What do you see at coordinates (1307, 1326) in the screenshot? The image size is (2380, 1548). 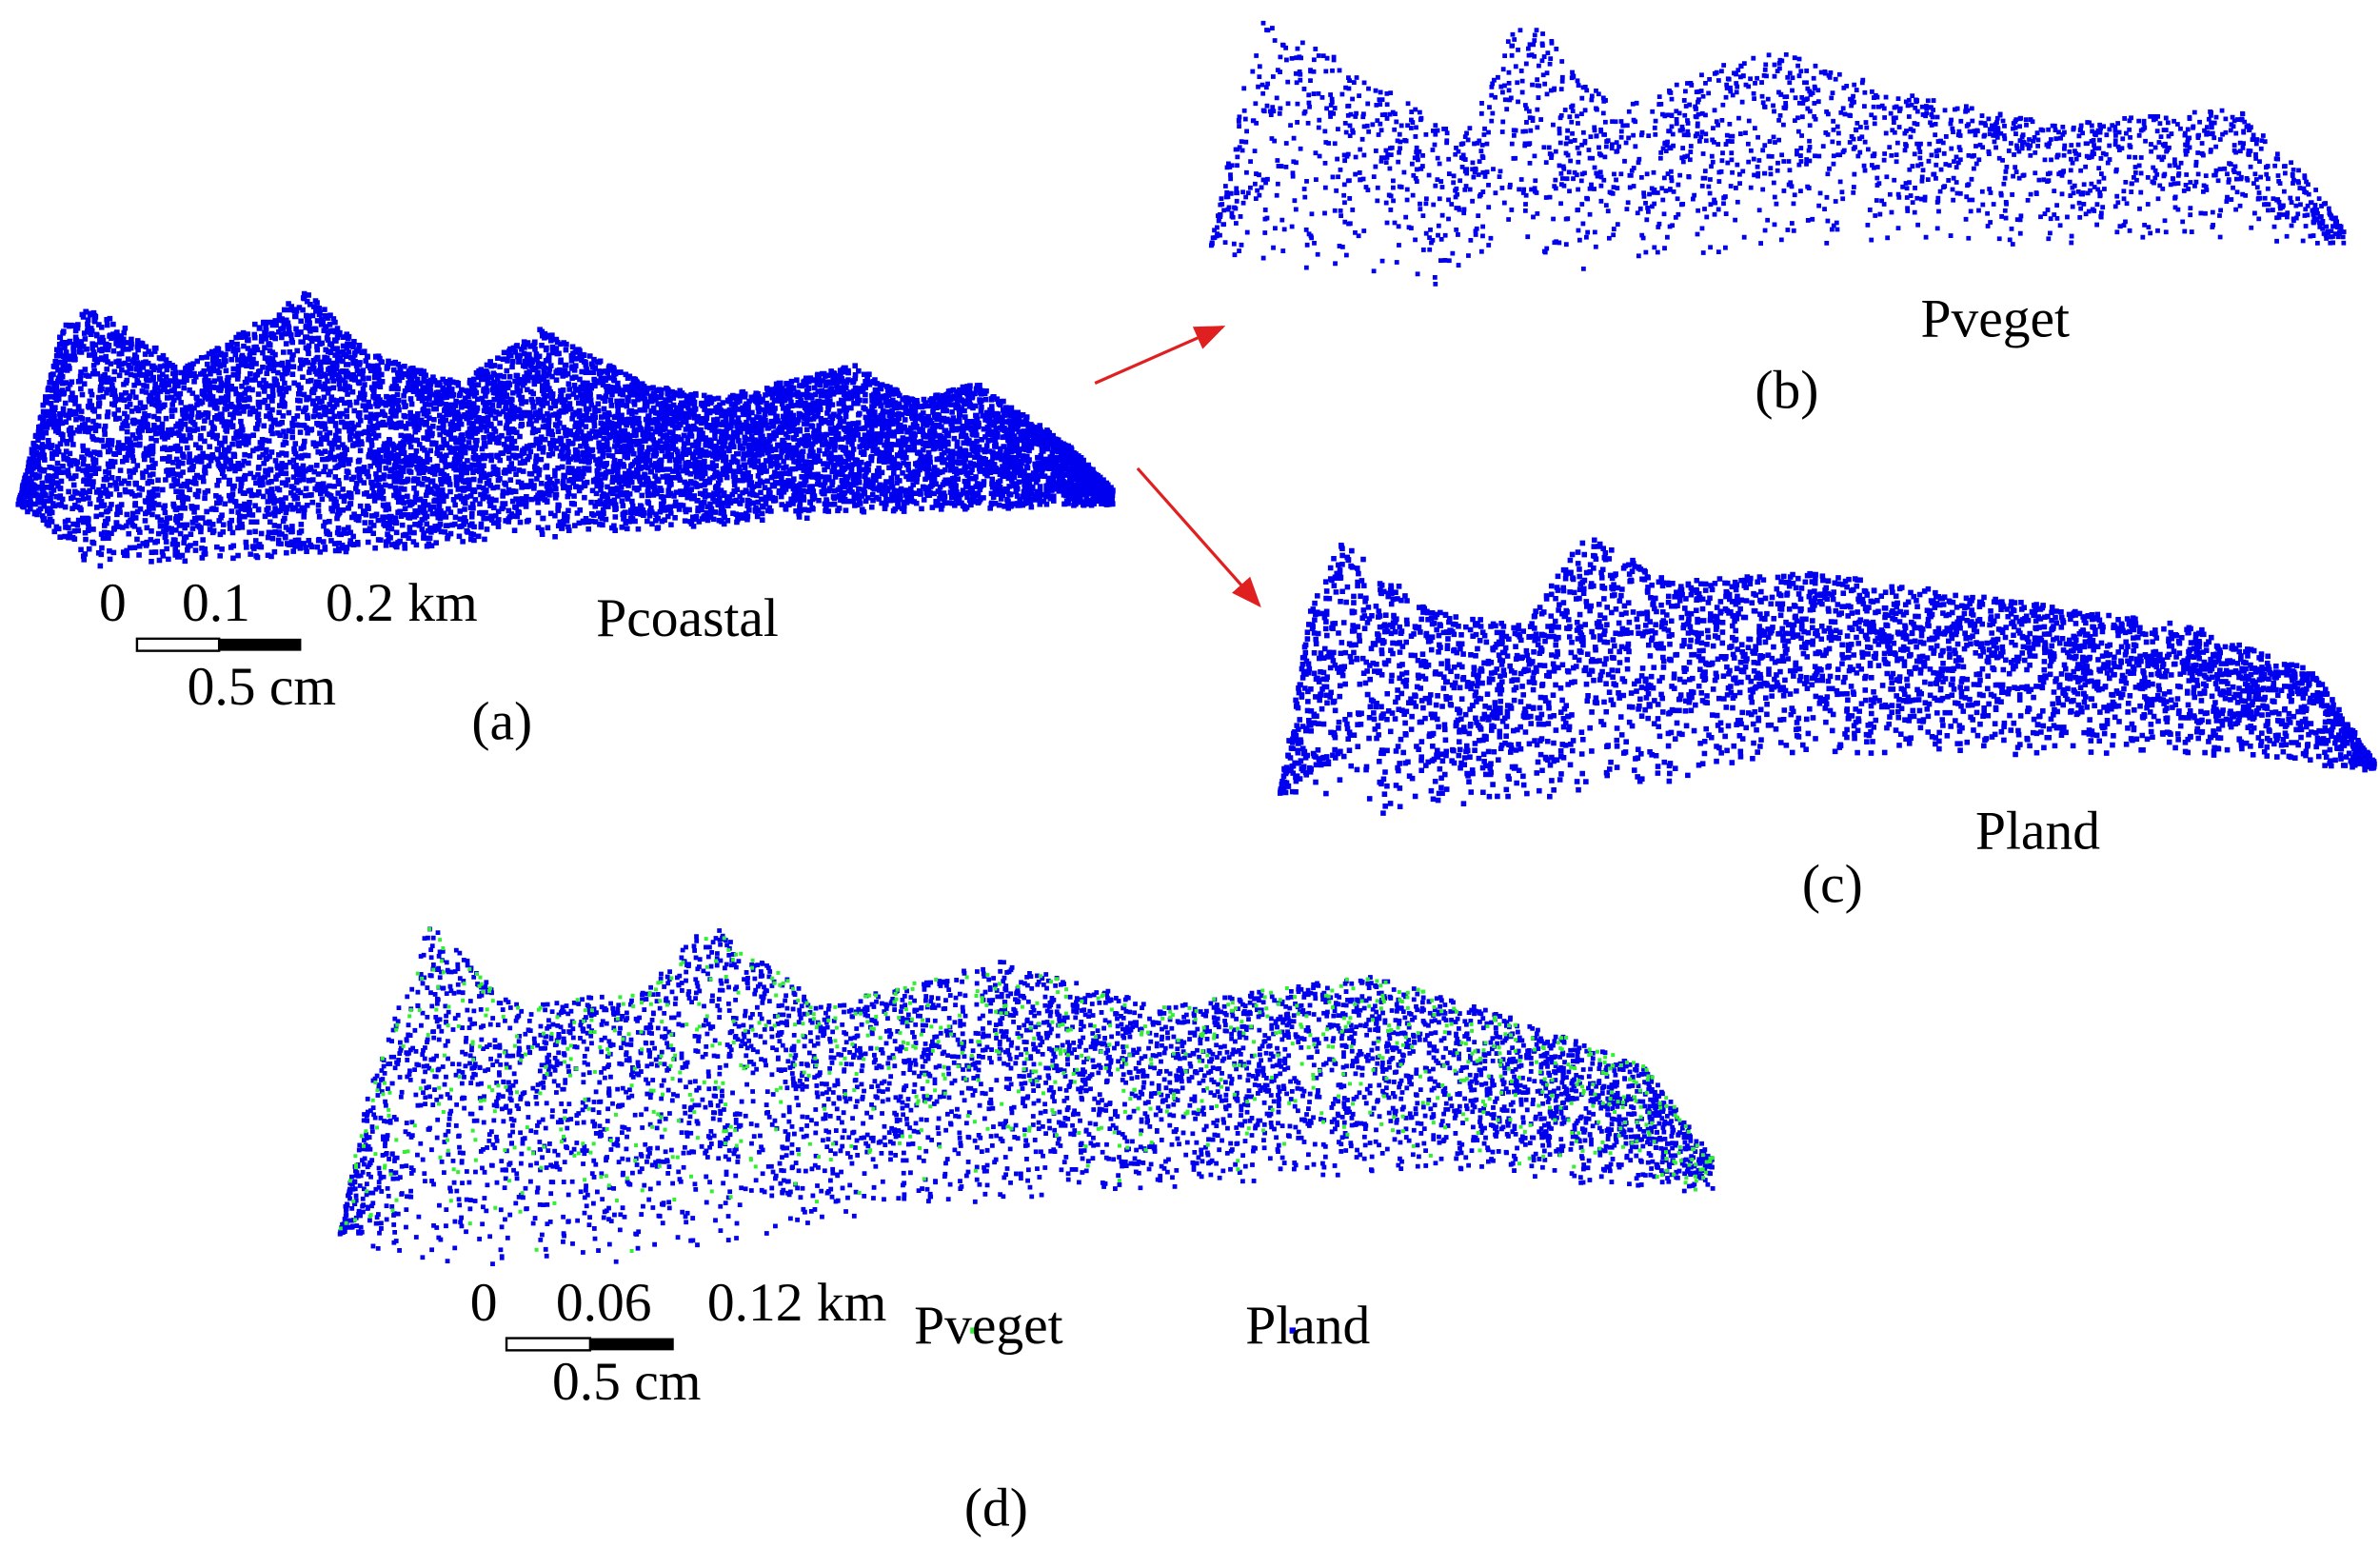 I see `legend-label: Pland` at bounding box center [1307, 1326].